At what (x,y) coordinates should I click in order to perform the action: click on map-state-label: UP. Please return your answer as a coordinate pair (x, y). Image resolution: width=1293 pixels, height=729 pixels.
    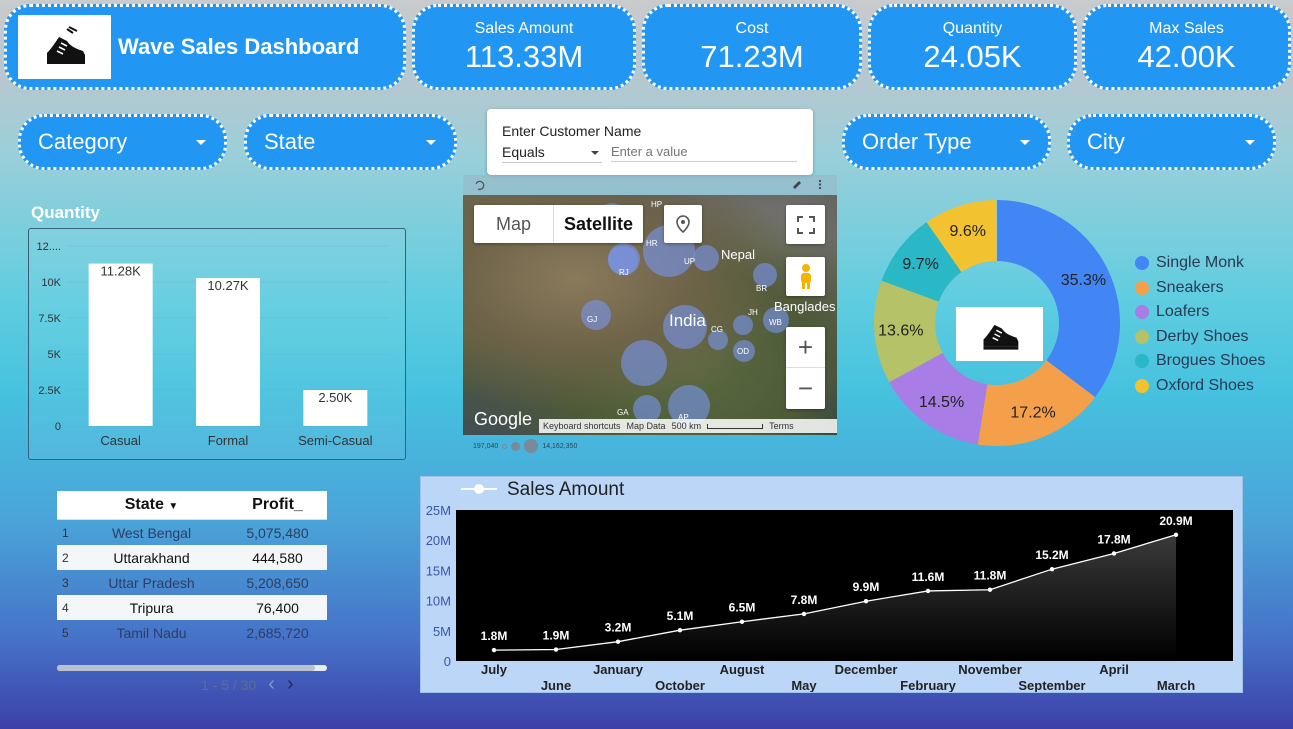
    Looking at the image, I should click on (690, 261).